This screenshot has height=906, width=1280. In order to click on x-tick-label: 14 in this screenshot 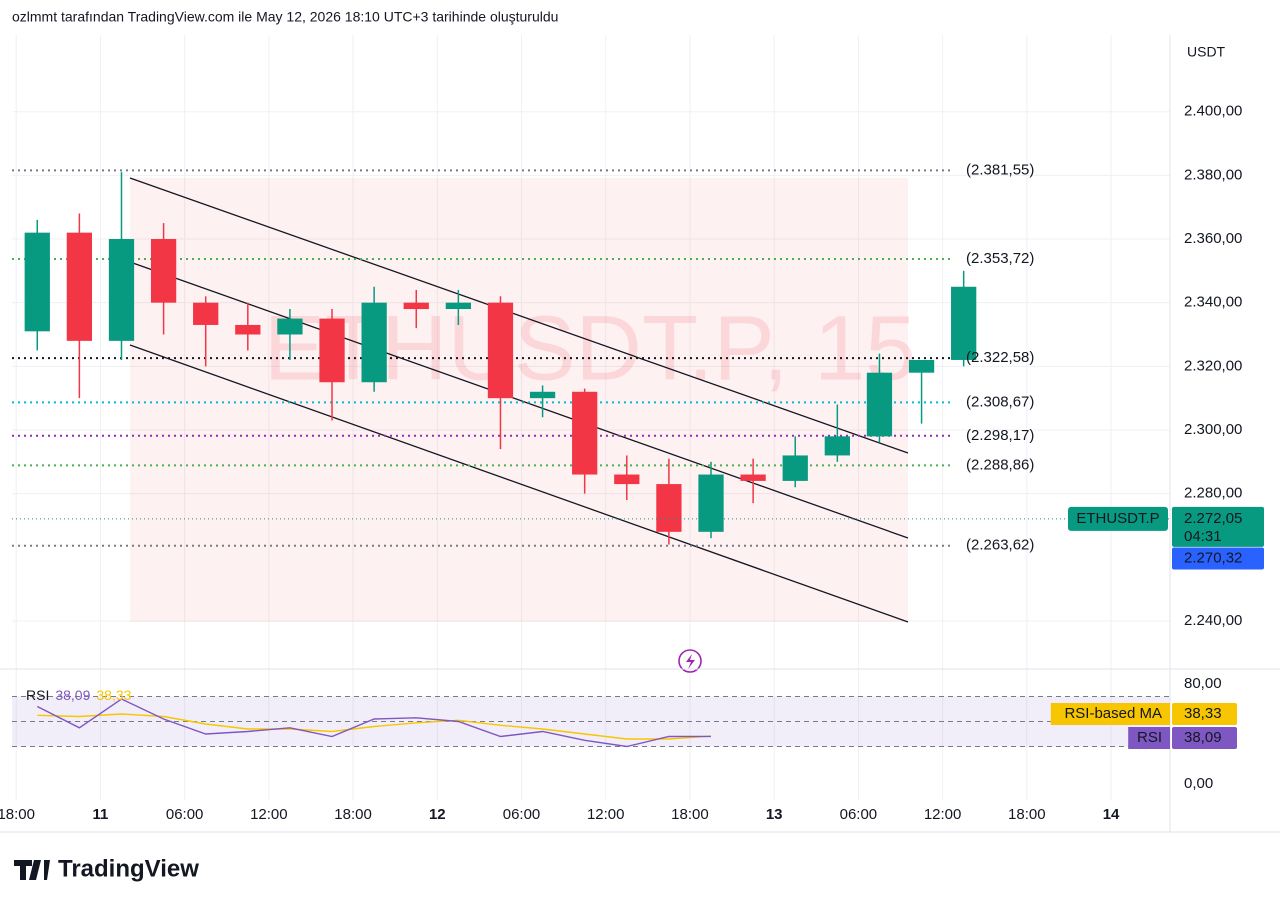, I will do `click(1111, 814)`.